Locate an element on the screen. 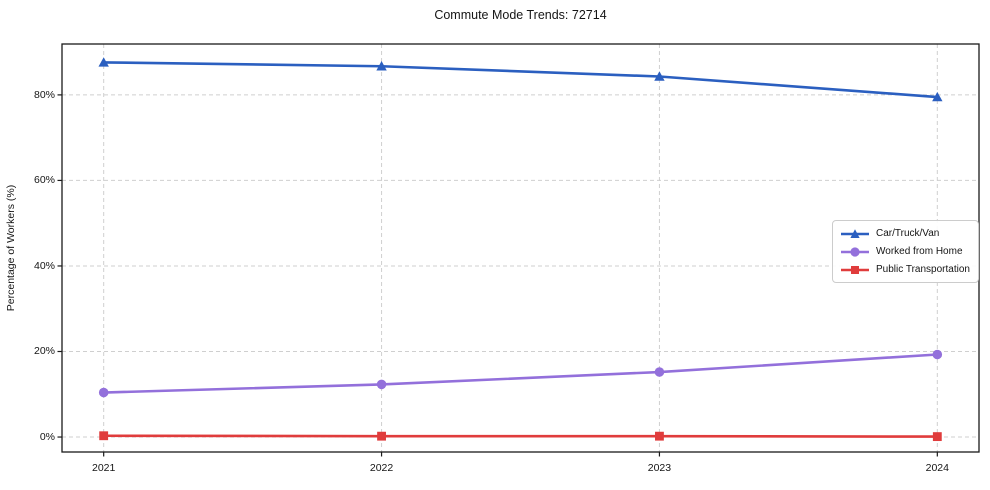 The image size is (990, 490). legend-label: Car/Truck/Van is located at coordinates (908, 233).